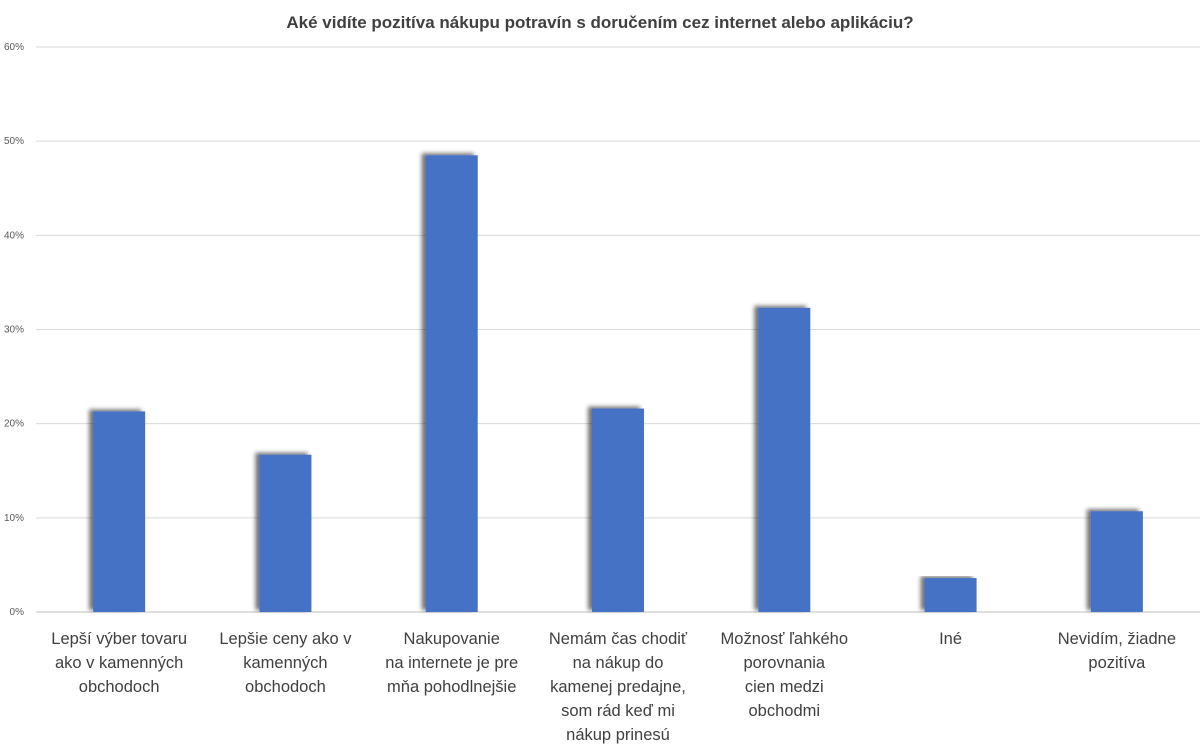 This screenshot has height=753, width=1200. Describe the element at coordinates (451, 687) in the screenshot. I see `category-label-line: mňa pohodlnejšie` at that location.